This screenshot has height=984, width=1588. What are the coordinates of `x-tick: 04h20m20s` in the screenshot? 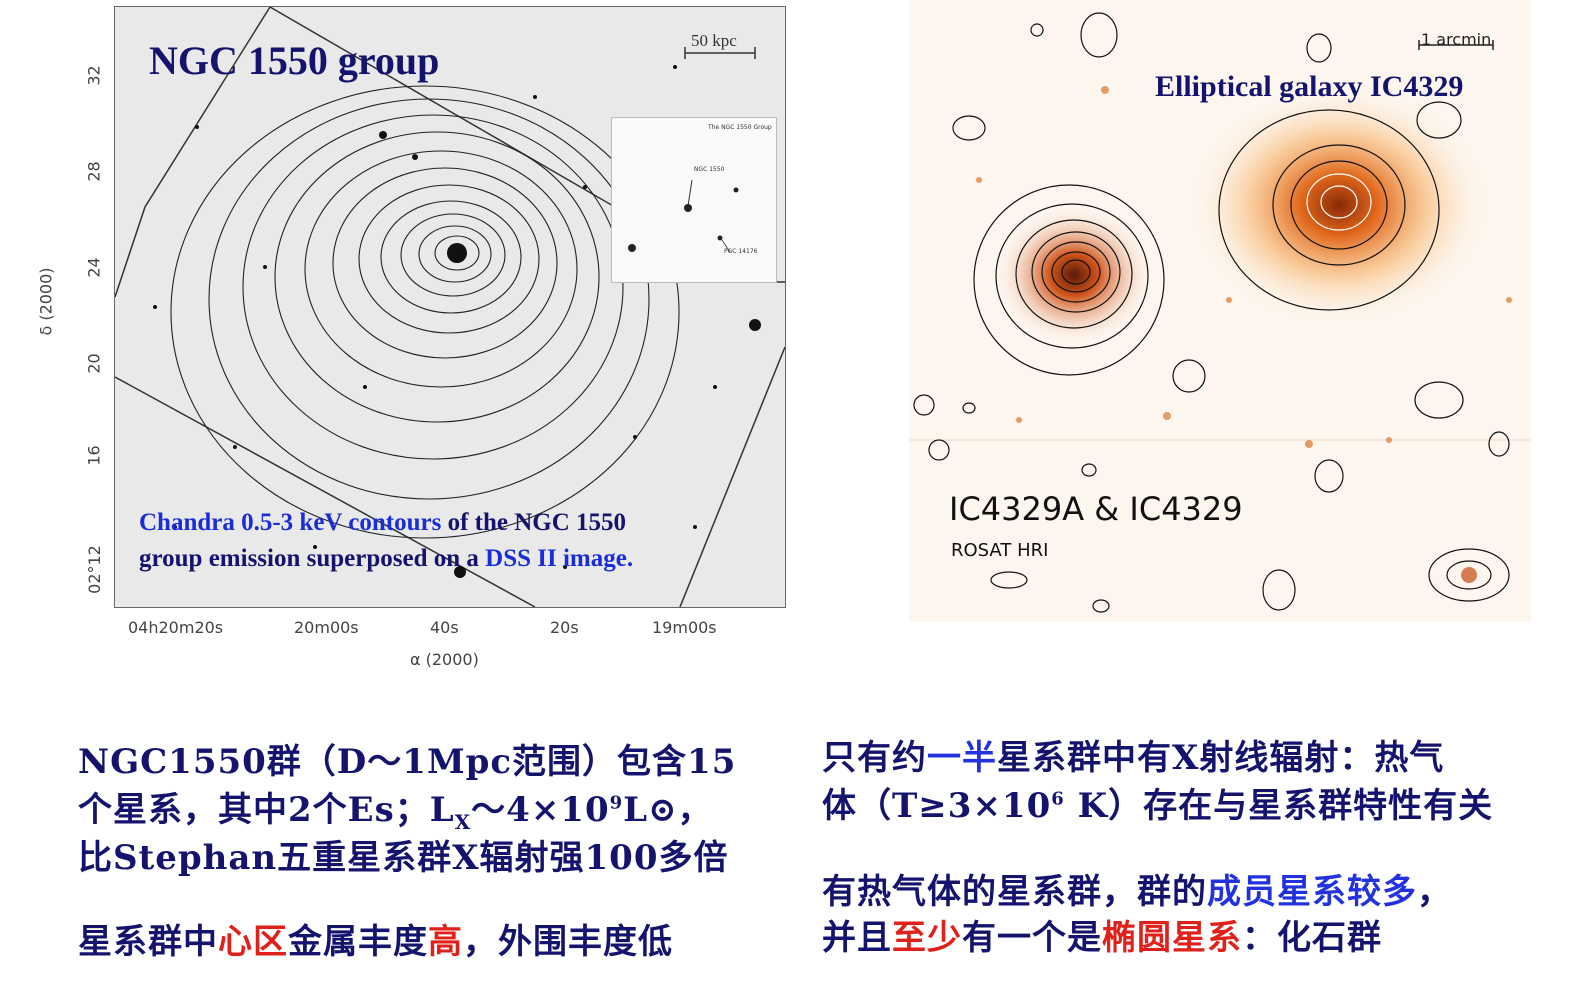 It's located at (176, 627).